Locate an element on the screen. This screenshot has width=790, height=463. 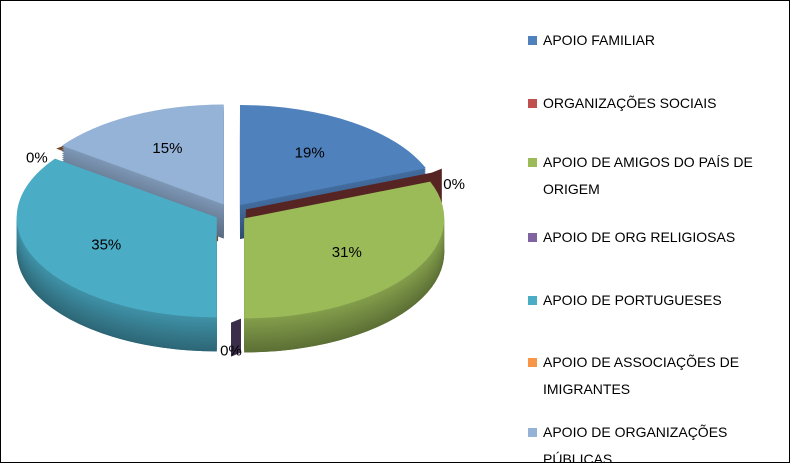
legend-label: APOIO FAMILIAR is located at coordinates (599, 40).